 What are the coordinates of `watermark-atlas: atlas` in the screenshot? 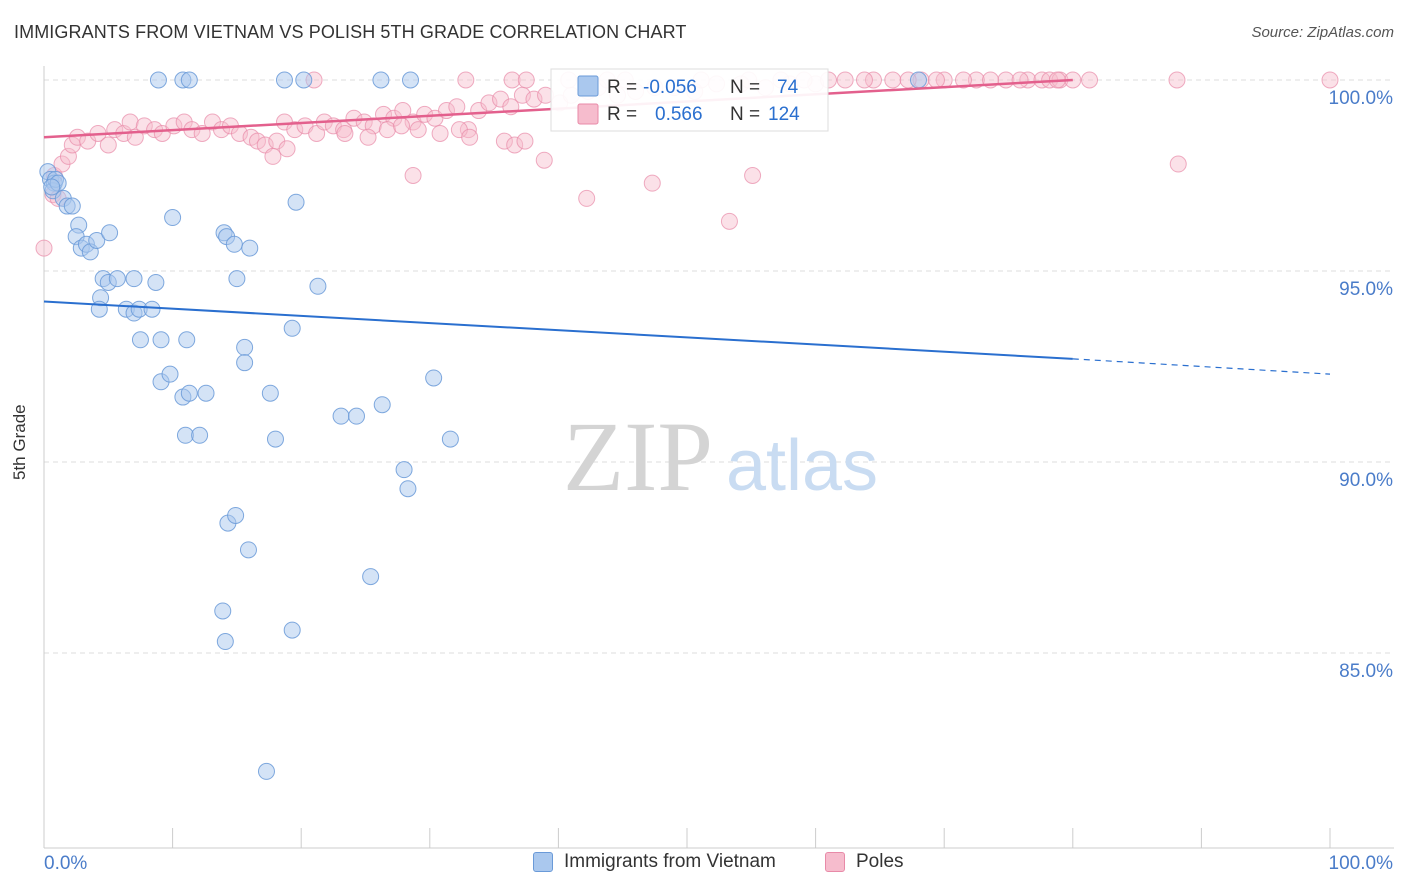 It's located at (802, 466).